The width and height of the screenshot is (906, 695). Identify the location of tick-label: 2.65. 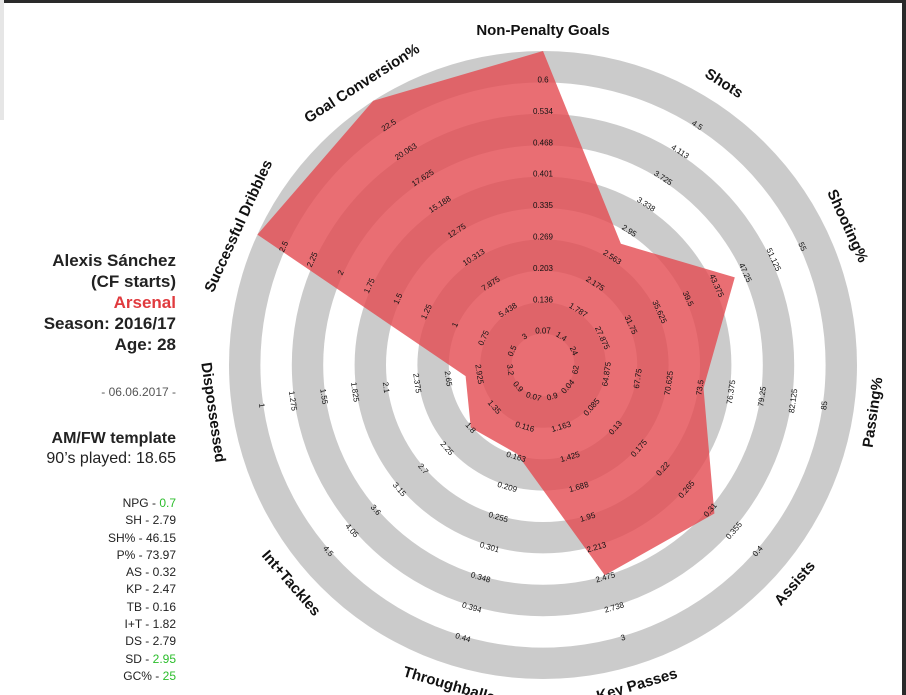
(448, 378).